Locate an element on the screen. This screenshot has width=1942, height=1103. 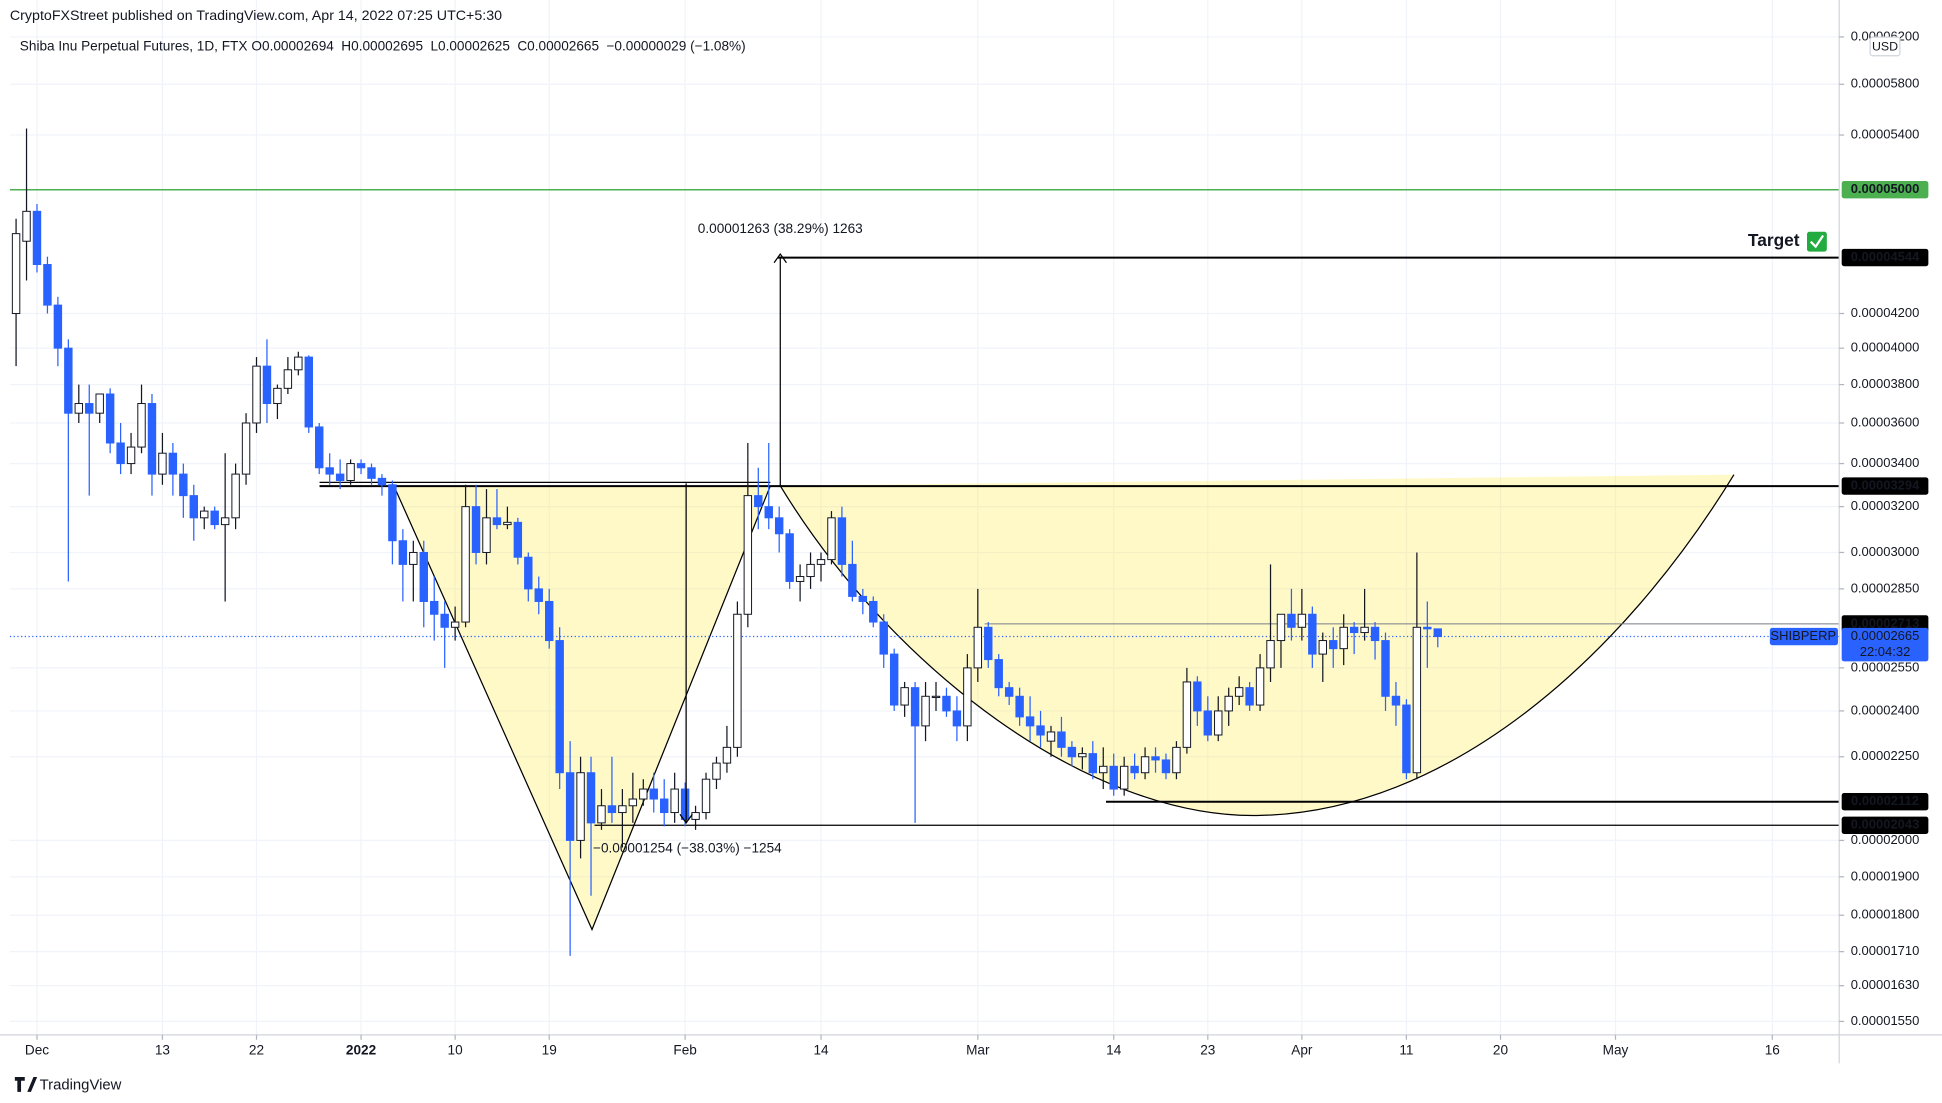
ohlc-value: C0.00002665 is located at coordinates (558, 46).